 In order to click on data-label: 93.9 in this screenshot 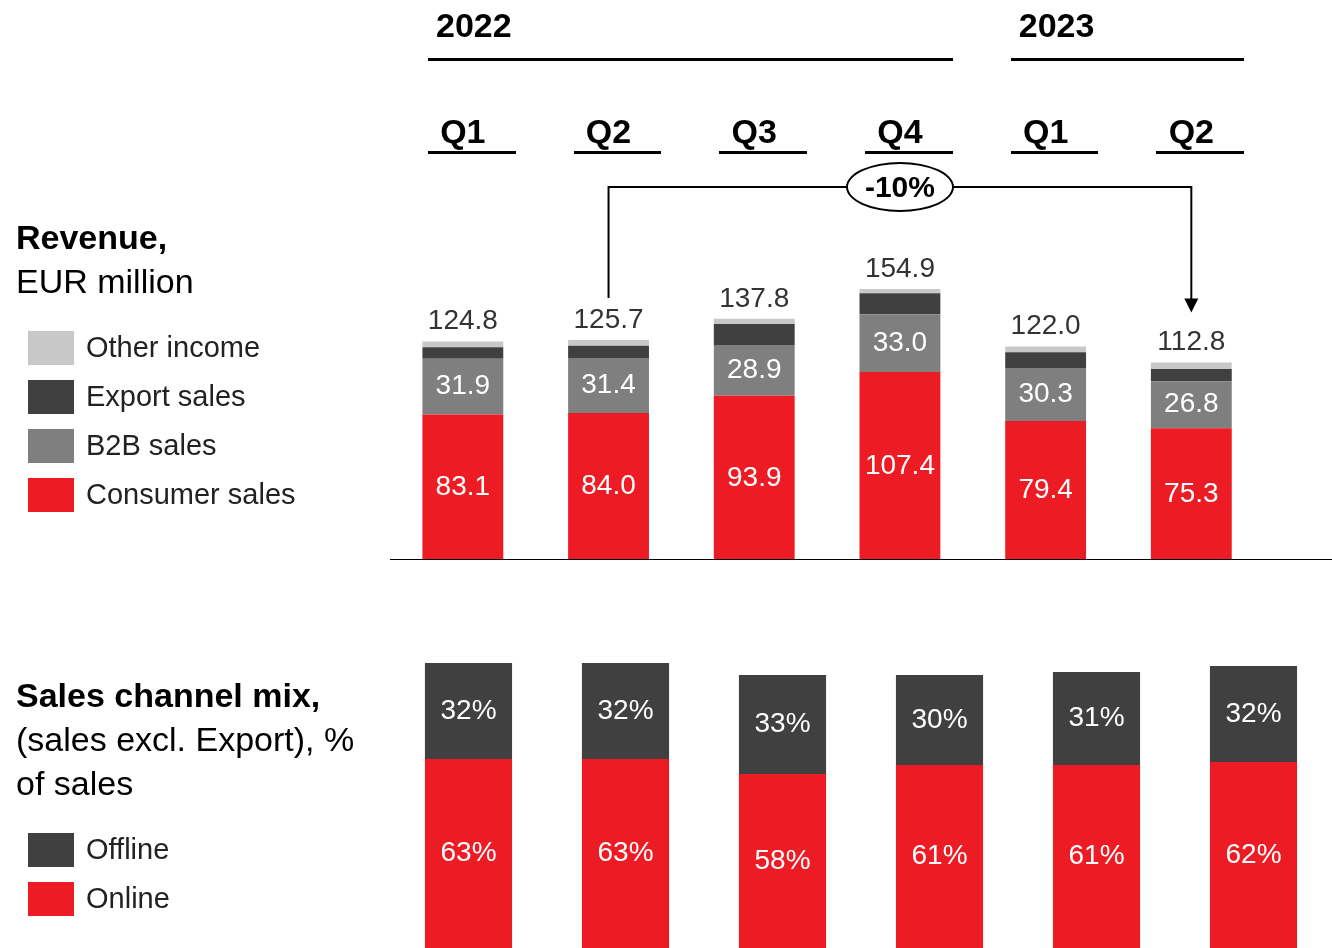, I will do `click(754, 476)`.